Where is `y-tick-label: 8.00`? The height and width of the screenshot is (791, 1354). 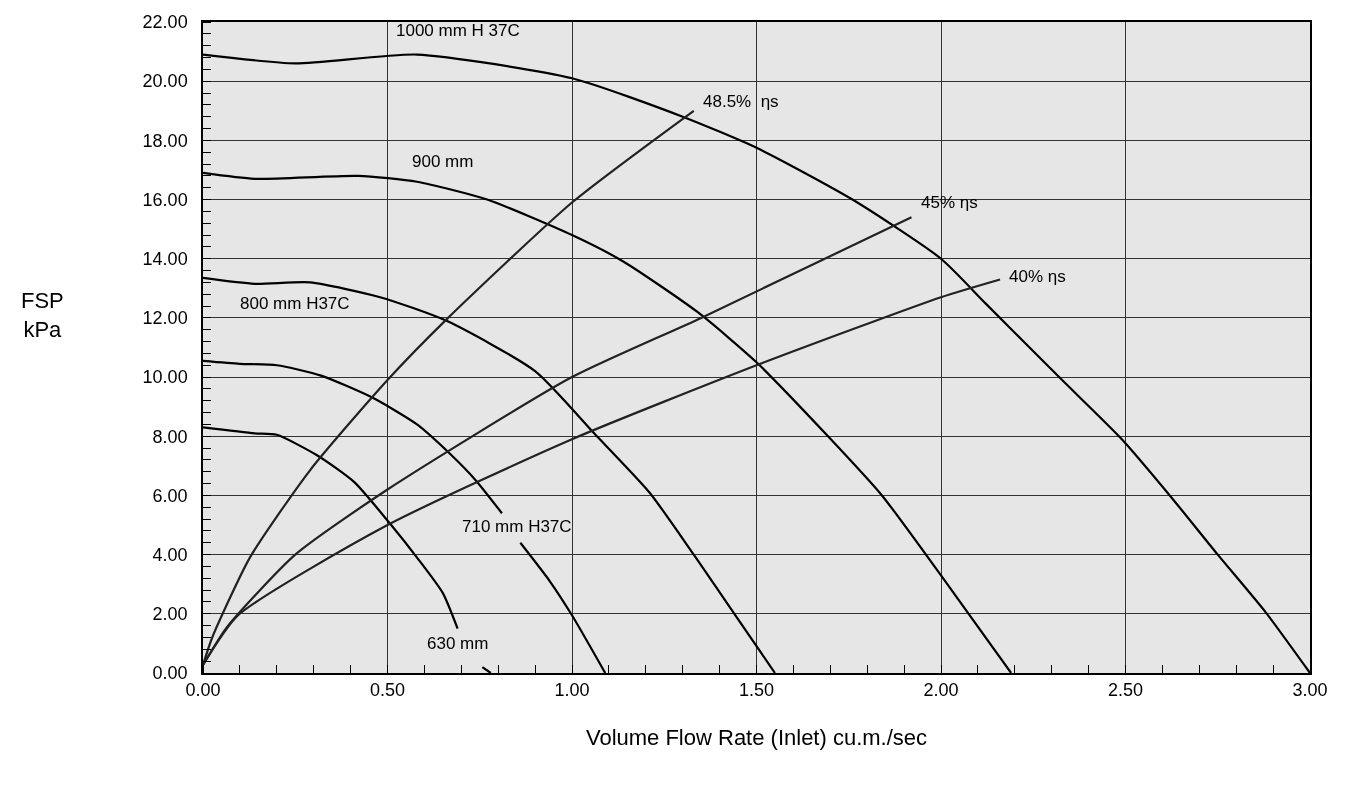
y-tick-label: 8.00 is located at coordinates (170, 436).